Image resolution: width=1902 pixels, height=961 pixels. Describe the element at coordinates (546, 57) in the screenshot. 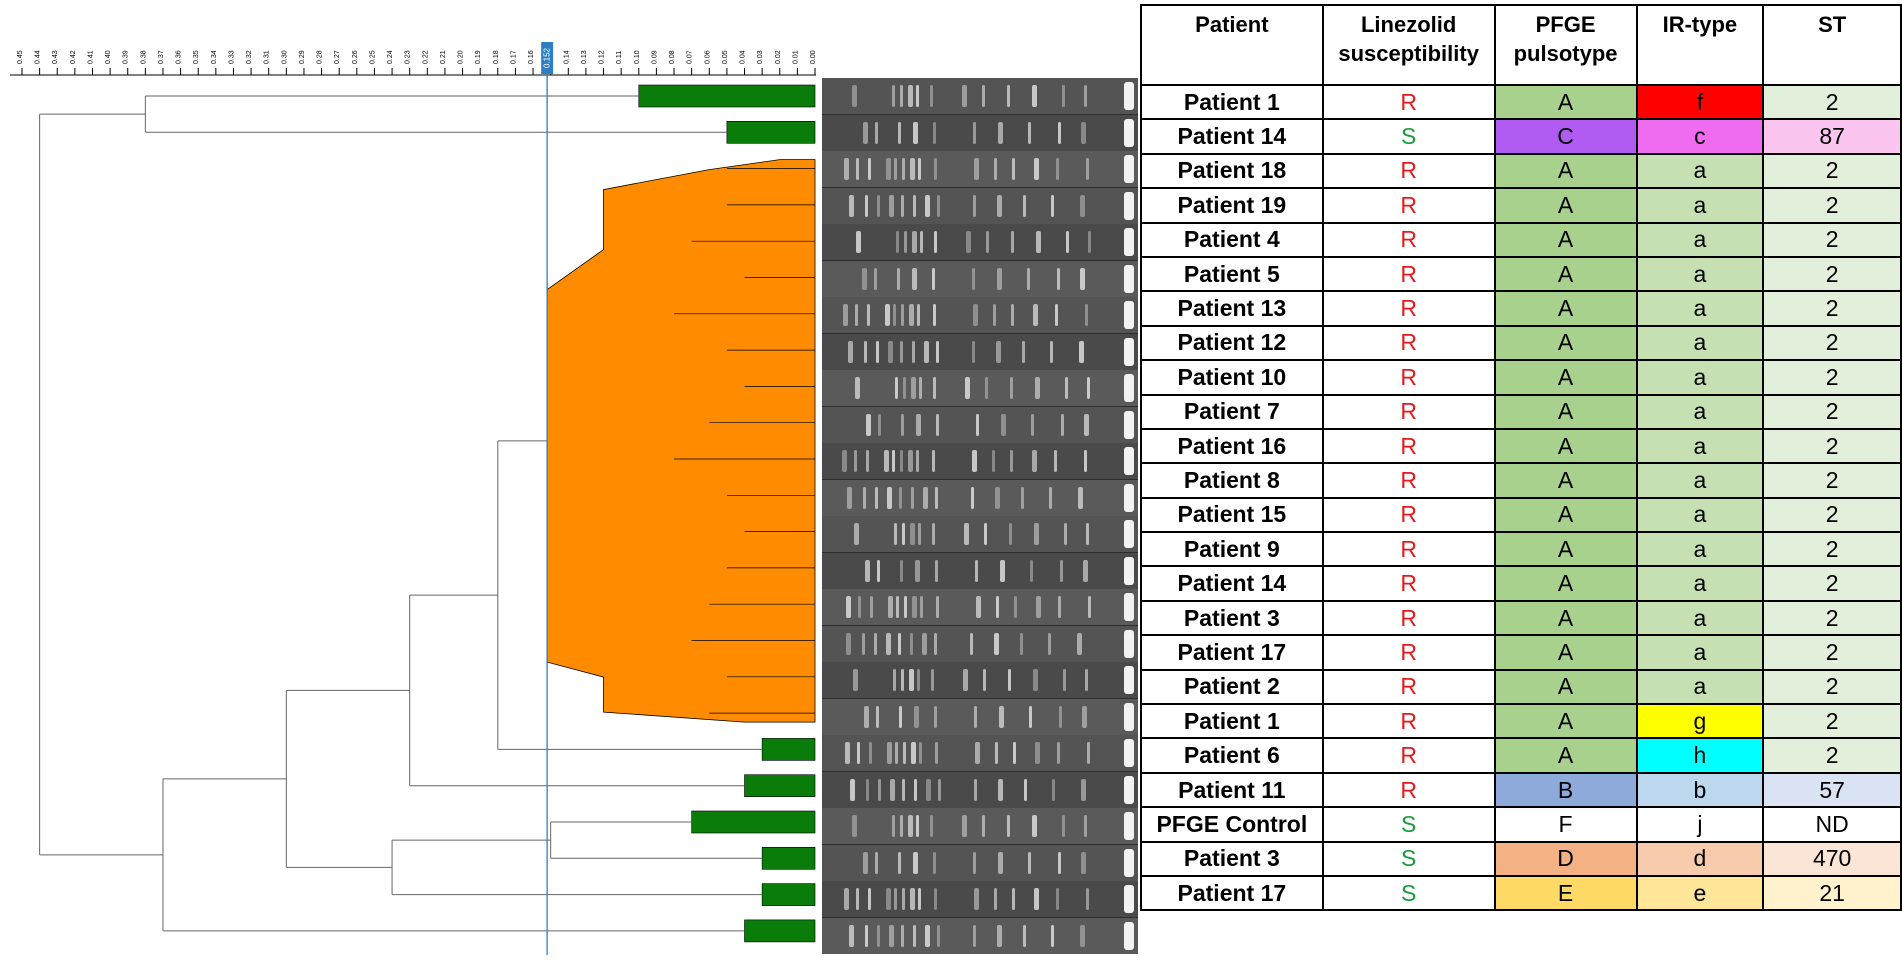

I see `cutoff-label: 0.152` at that location.